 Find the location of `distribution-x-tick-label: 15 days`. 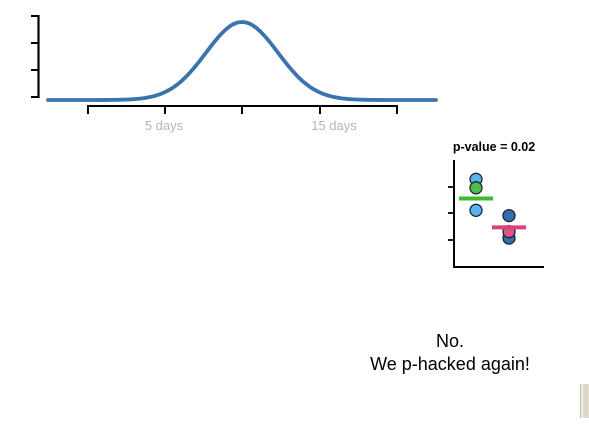

distribution-x-tick-label: 15 days is located at coordinates (334, 125).